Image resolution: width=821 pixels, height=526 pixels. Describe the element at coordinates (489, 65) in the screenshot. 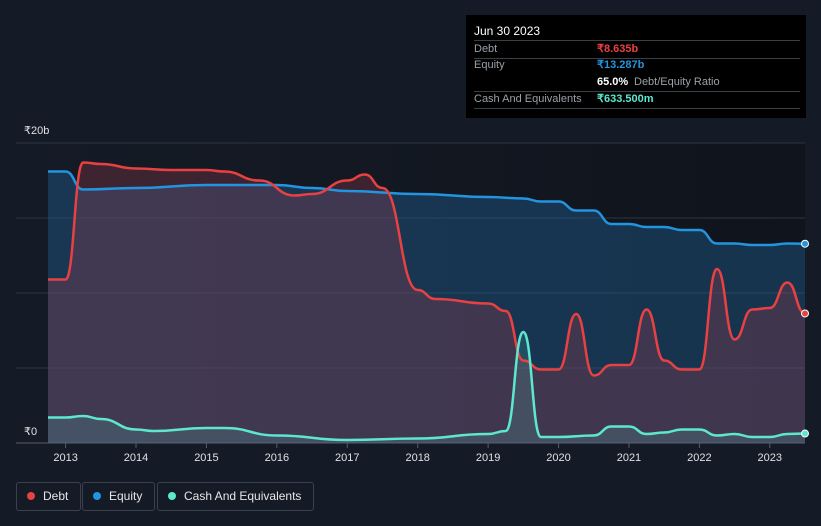

I see `tooltip-equity-label: Equity` at that location.